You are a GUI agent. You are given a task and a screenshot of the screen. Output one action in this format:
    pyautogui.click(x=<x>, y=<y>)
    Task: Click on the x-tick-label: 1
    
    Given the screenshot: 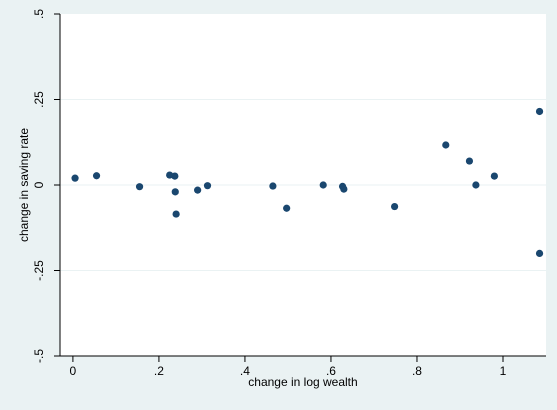 What is the action you would take?
    pyautogui.click(x=503, y=371)
    